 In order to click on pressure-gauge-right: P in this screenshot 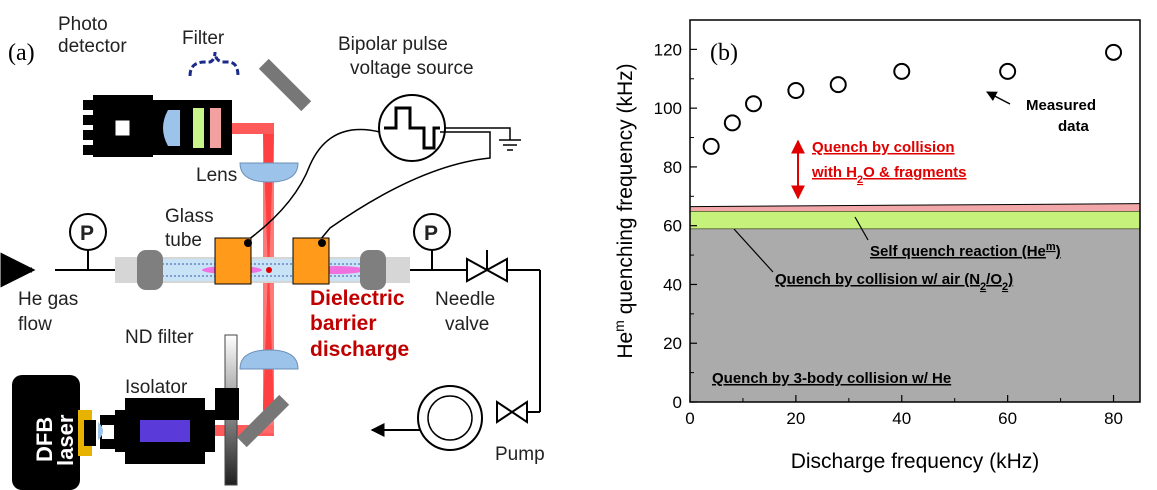, I will do `click(432, 232)`.